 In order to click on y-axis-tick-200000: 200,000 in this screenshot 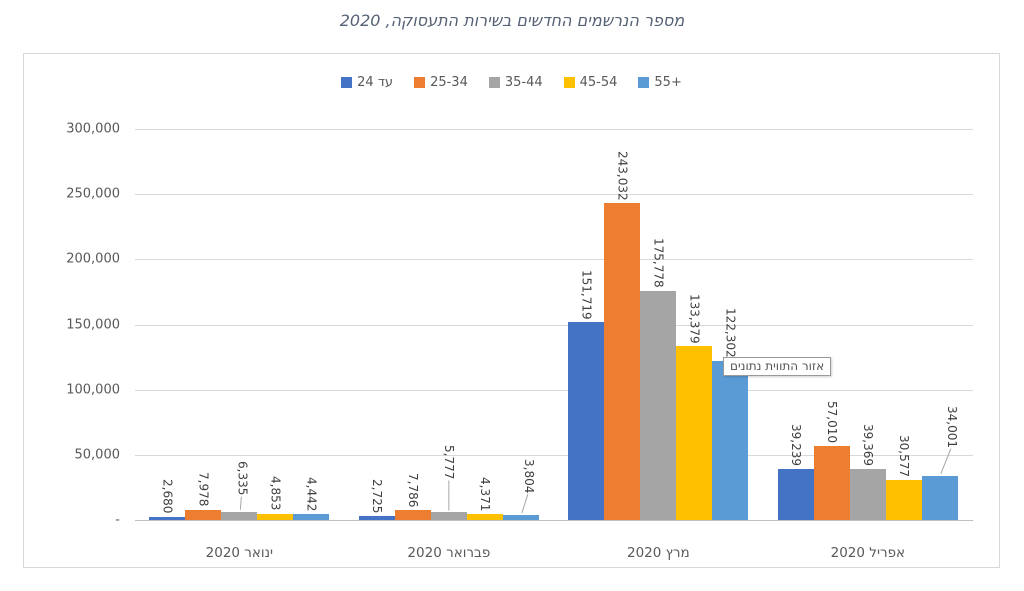, I will do `click(93, 259)`.